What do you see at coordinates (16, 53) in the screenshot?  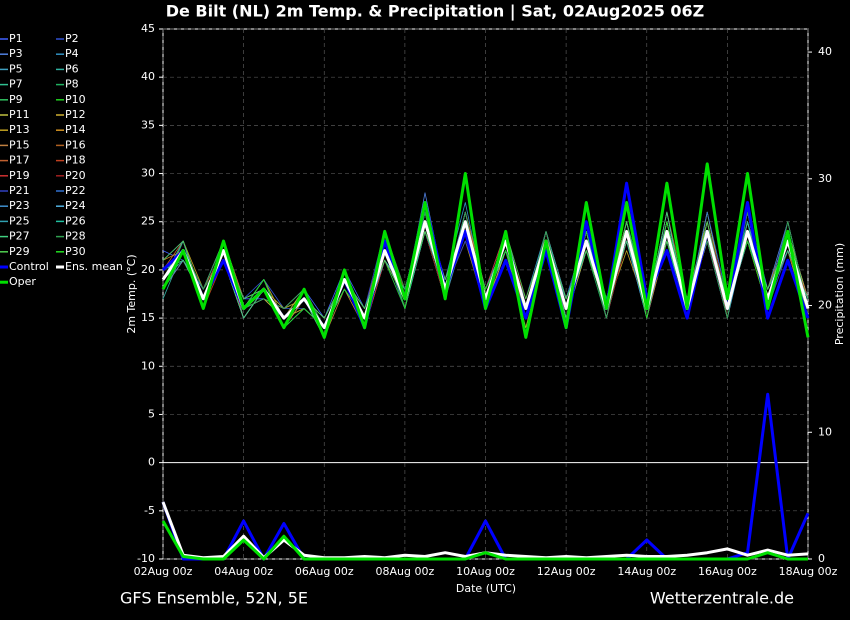 I see `legend-label: P3` at bounding box center [16, 53].